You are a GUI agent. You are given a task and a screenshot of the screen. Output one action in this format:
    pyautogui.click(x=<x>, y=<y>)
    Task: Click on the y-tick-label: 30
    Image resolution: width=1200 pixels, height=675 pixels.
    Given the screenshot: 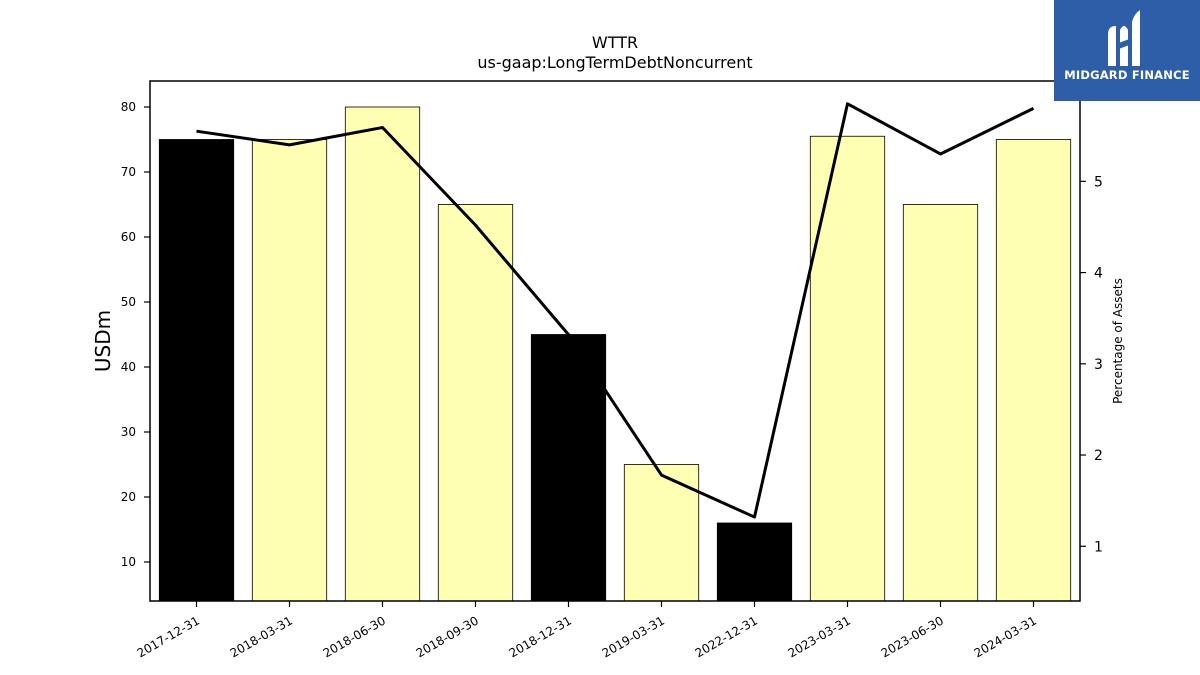 What is the action you would take?
    pyautogui.click(x=128, y=432)
    